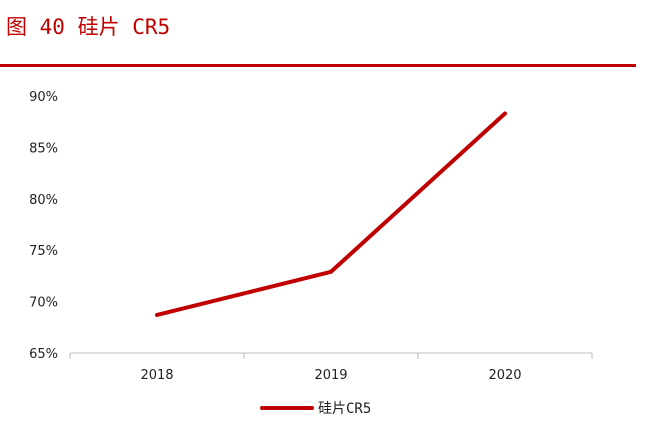 This screenshot has width=645, height=423. Describe the element at coordinates (43, 354) in the screenshot. I see `y-tick-label: 65%` at that location.